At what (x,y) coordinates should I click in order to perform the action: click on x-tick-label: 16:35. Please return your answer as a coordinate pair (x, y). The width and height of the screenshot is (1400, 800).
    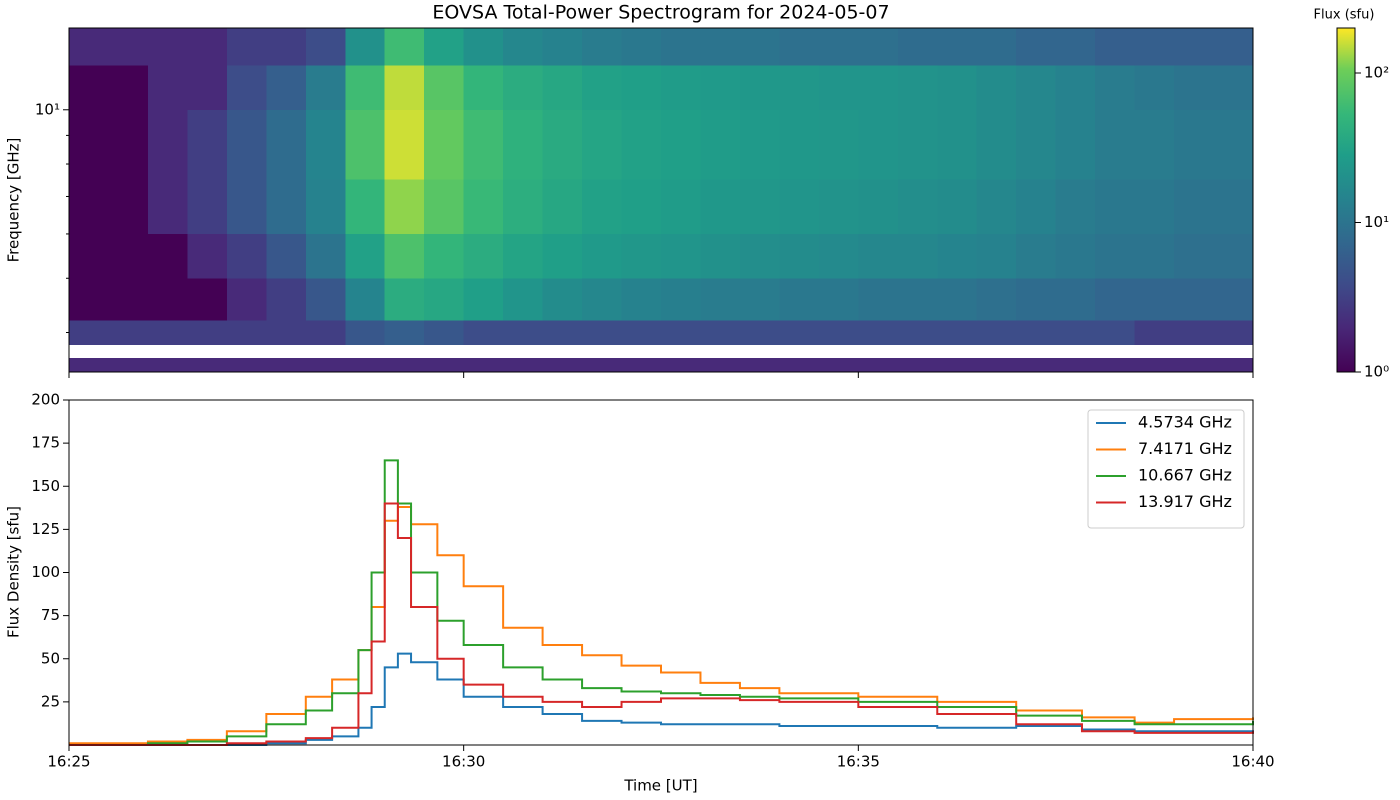
    Looking at the image, I should click on (858, 762).